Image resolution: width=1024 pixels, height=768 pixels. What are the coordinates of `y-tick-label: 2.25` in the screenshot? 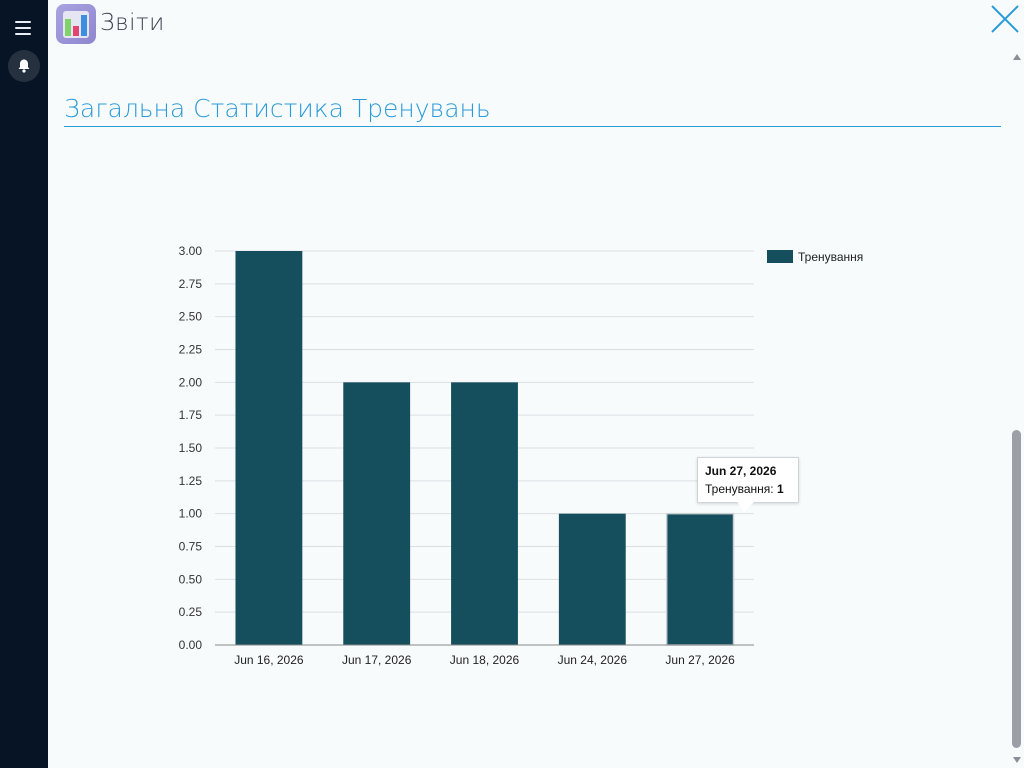 It's located at (191, 350).